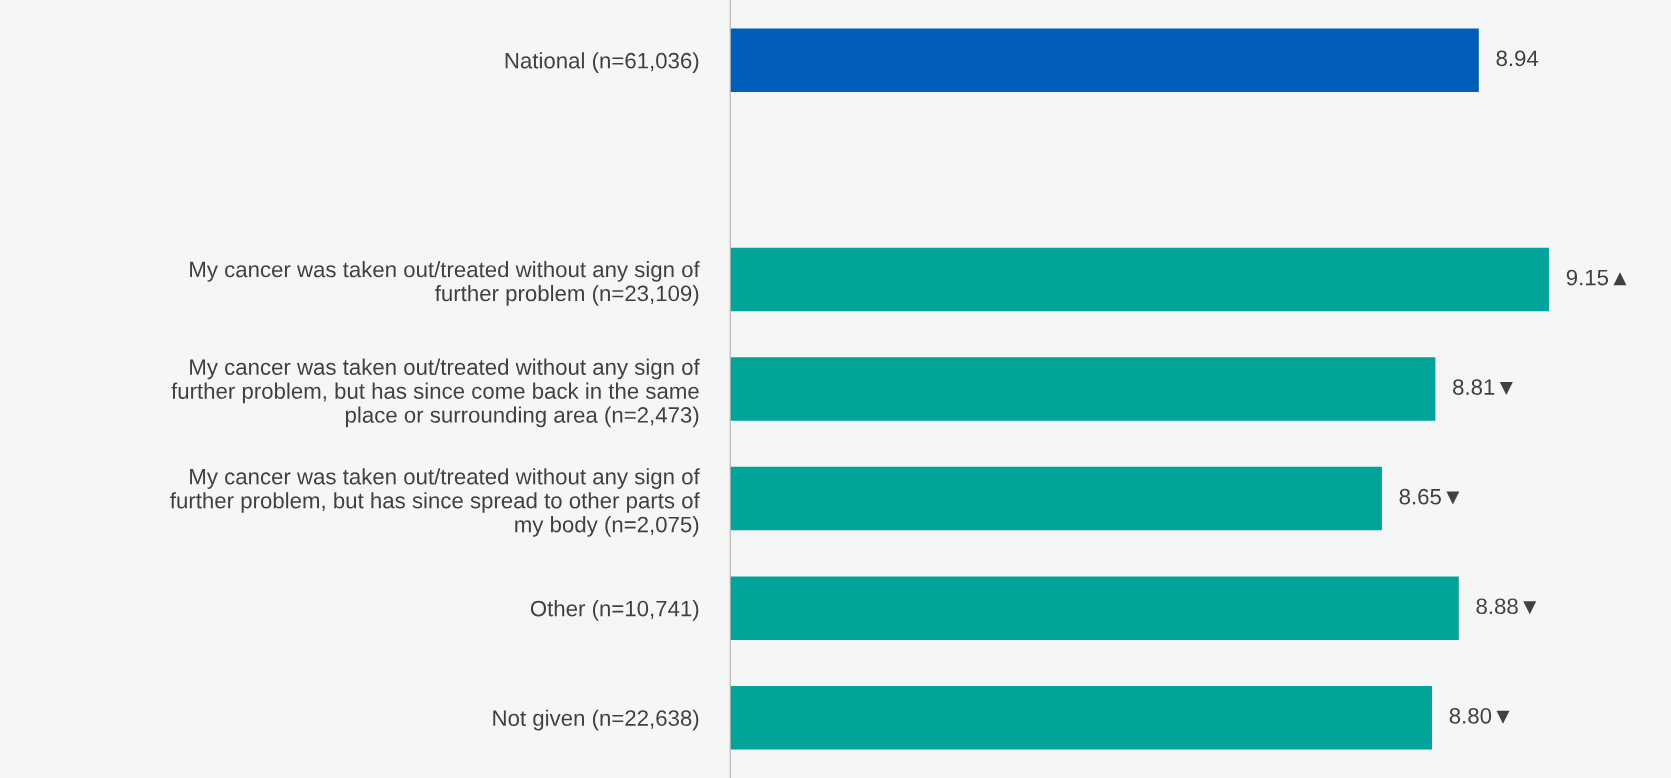 The width and height of the screenshot is (1671, 778). Describe the element at coordinates (435, 502) in the screenshot. I see `y-tick-label: My cancer was taken out/treated without any sign of further problem, but has since spread to other parts of my body (n=2,075)` at that location.